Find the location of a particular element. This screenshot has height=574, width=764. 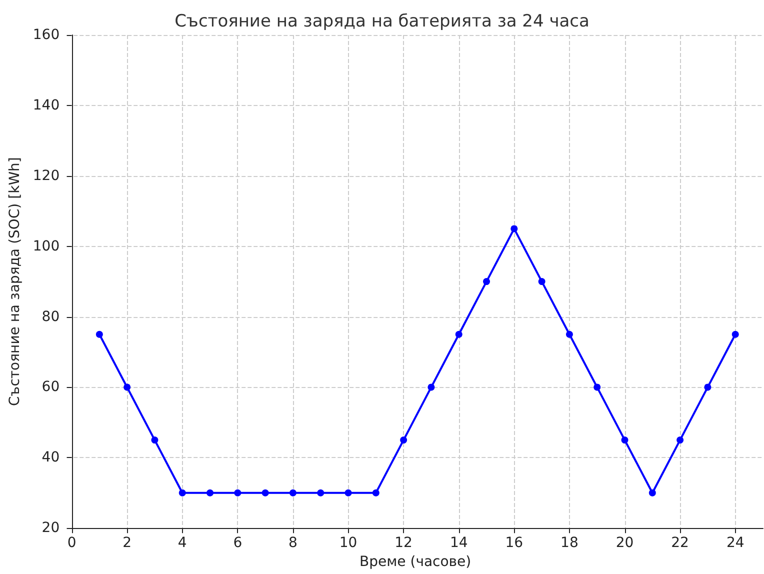

y-tick-label: 20 is located at coordinates (51, 528).